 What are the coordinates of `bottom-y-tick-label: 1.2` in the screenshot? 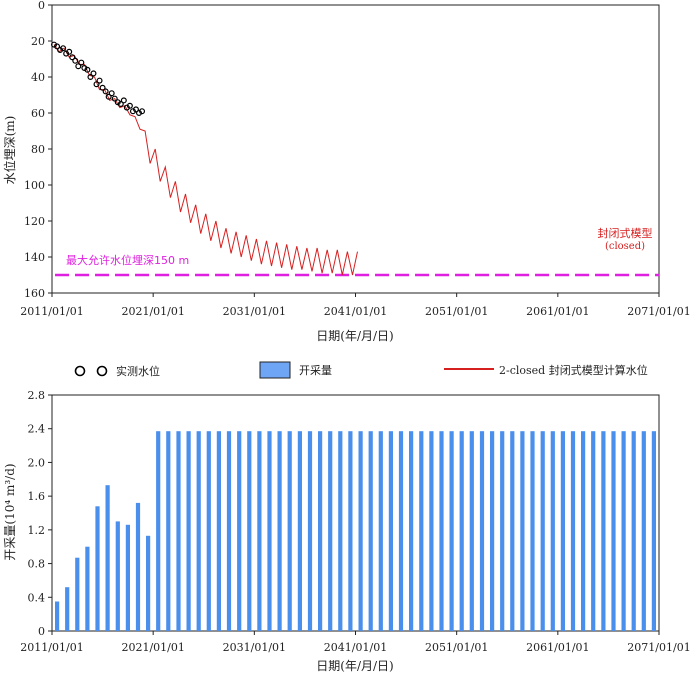 It's located at (37, 530).